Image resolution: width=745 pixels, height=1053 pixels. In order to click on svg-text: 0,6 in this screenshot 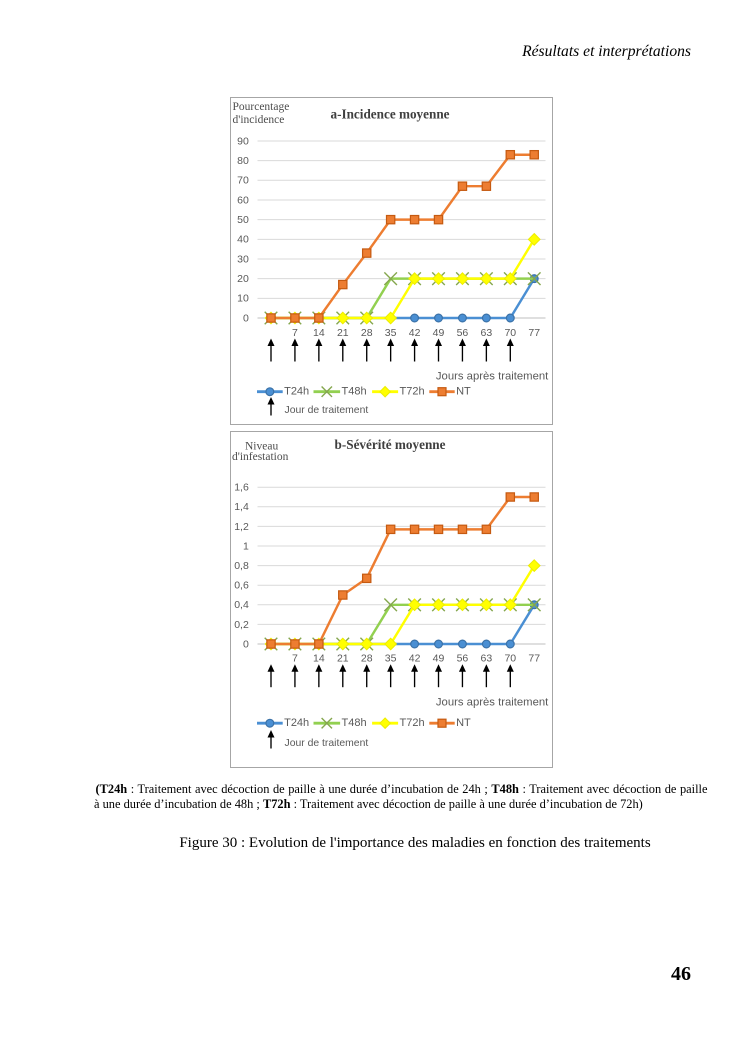, I will do `click(241, 586)`.